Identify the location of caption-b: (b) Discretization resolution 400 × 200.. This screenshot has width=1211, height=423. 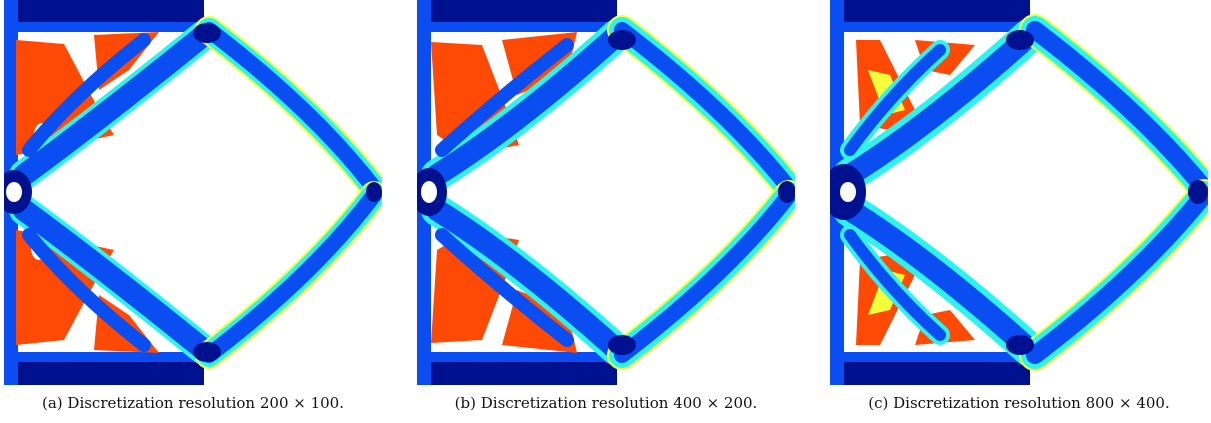
(606, 403).